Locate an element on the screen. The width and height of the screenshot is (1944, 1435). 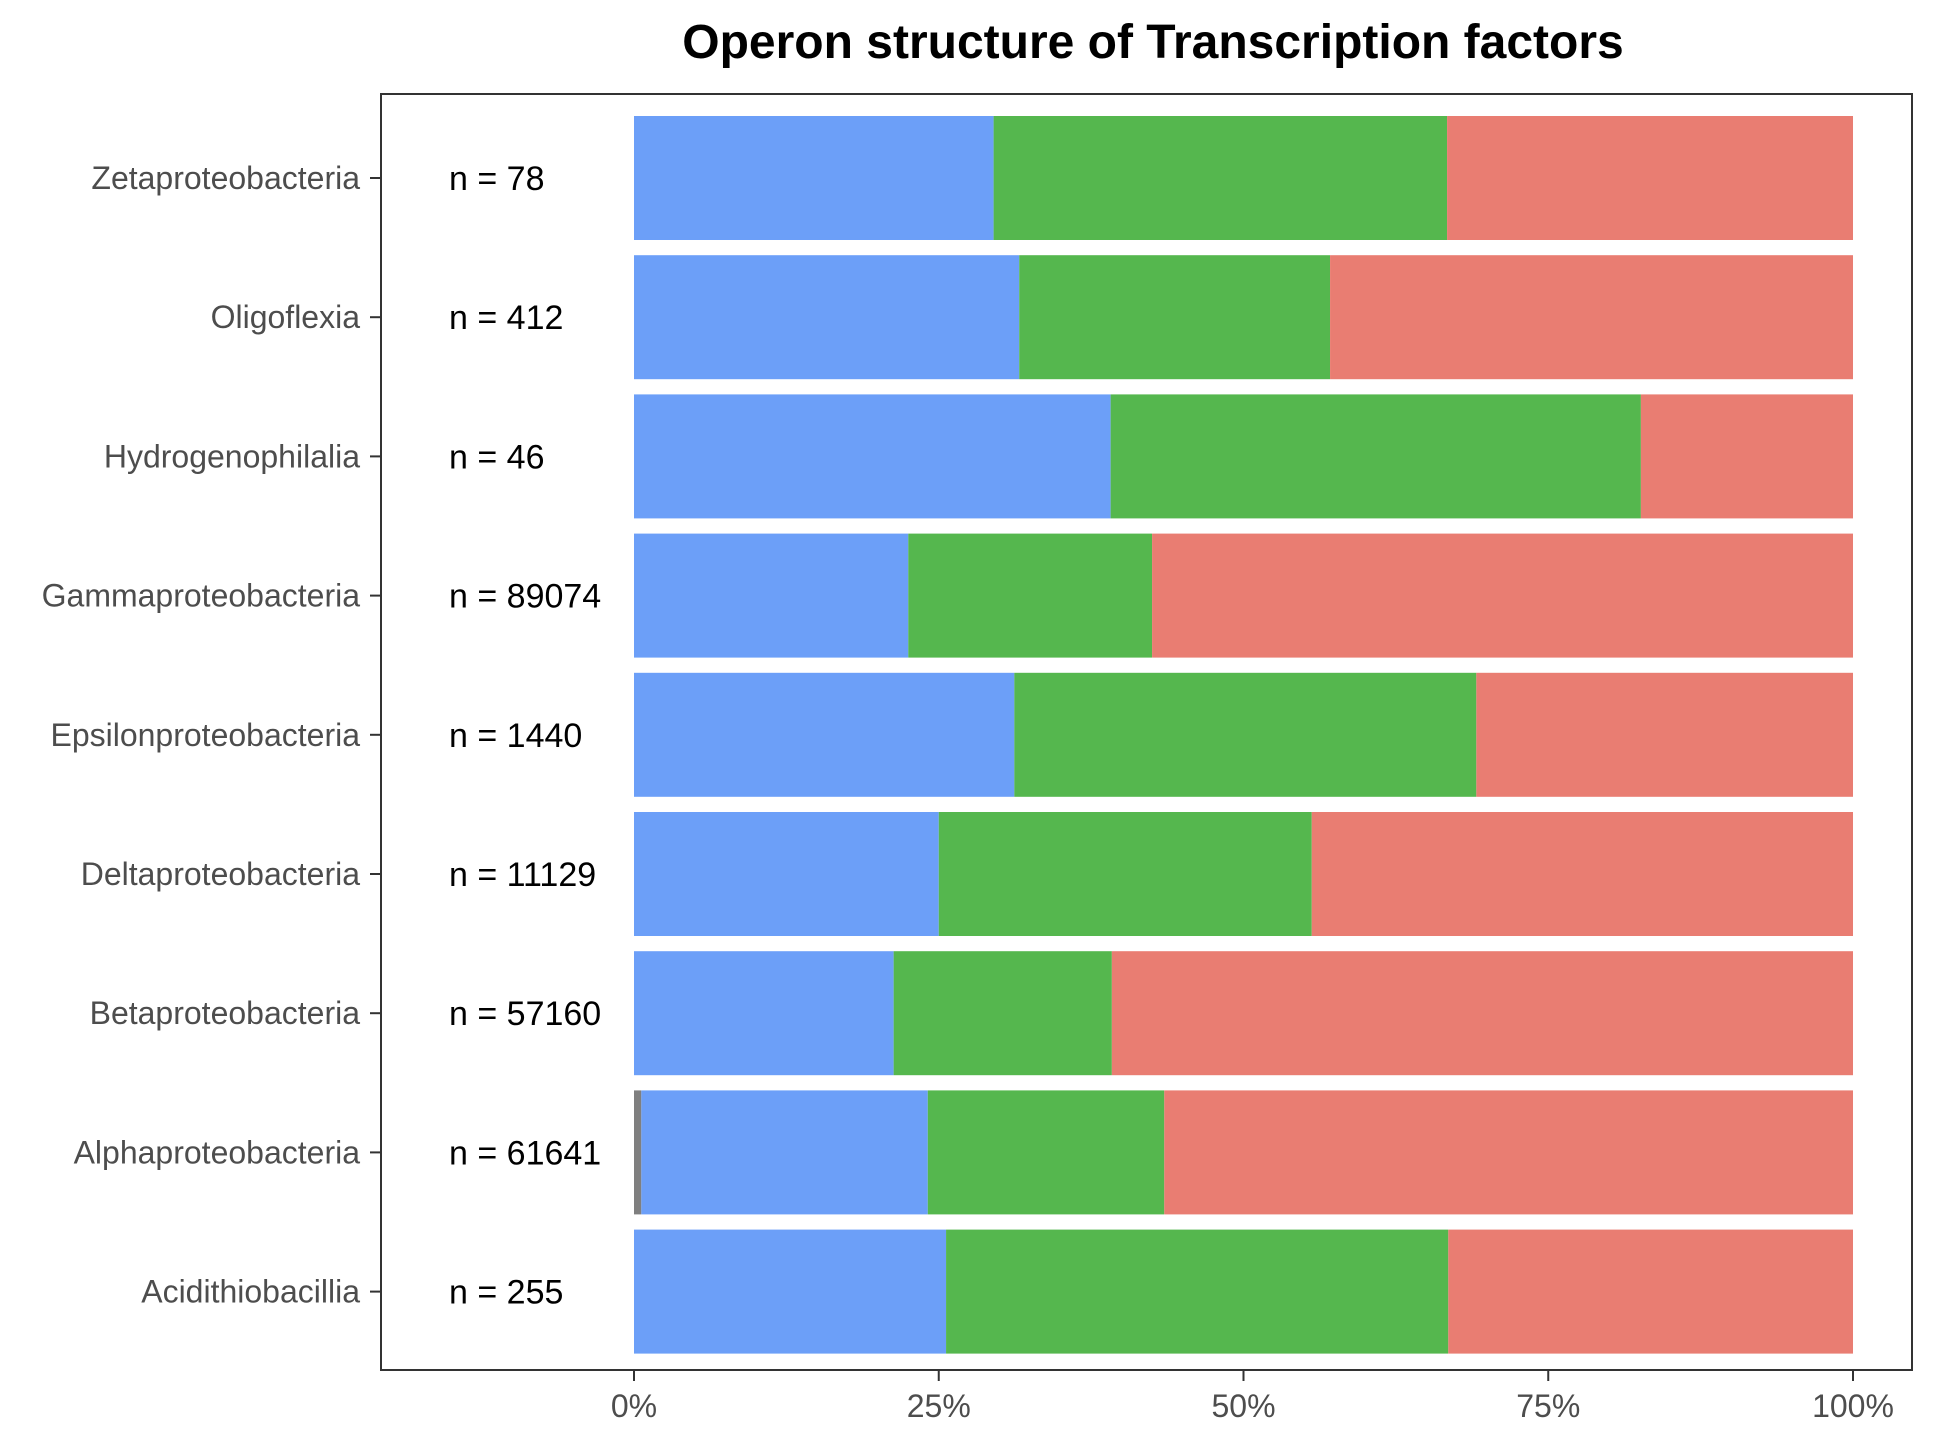
x-tick-label: 0% is located at coordinates (634, 1406).